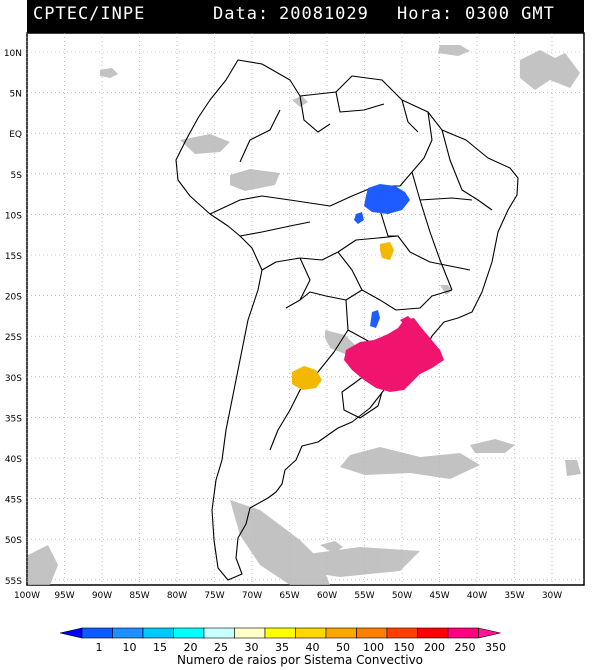 The image size is (600, 670). What do you see at coordinates (13, 338) in the screenshot?
I see `lat-label: 25S` at bounding box center [13, 338].